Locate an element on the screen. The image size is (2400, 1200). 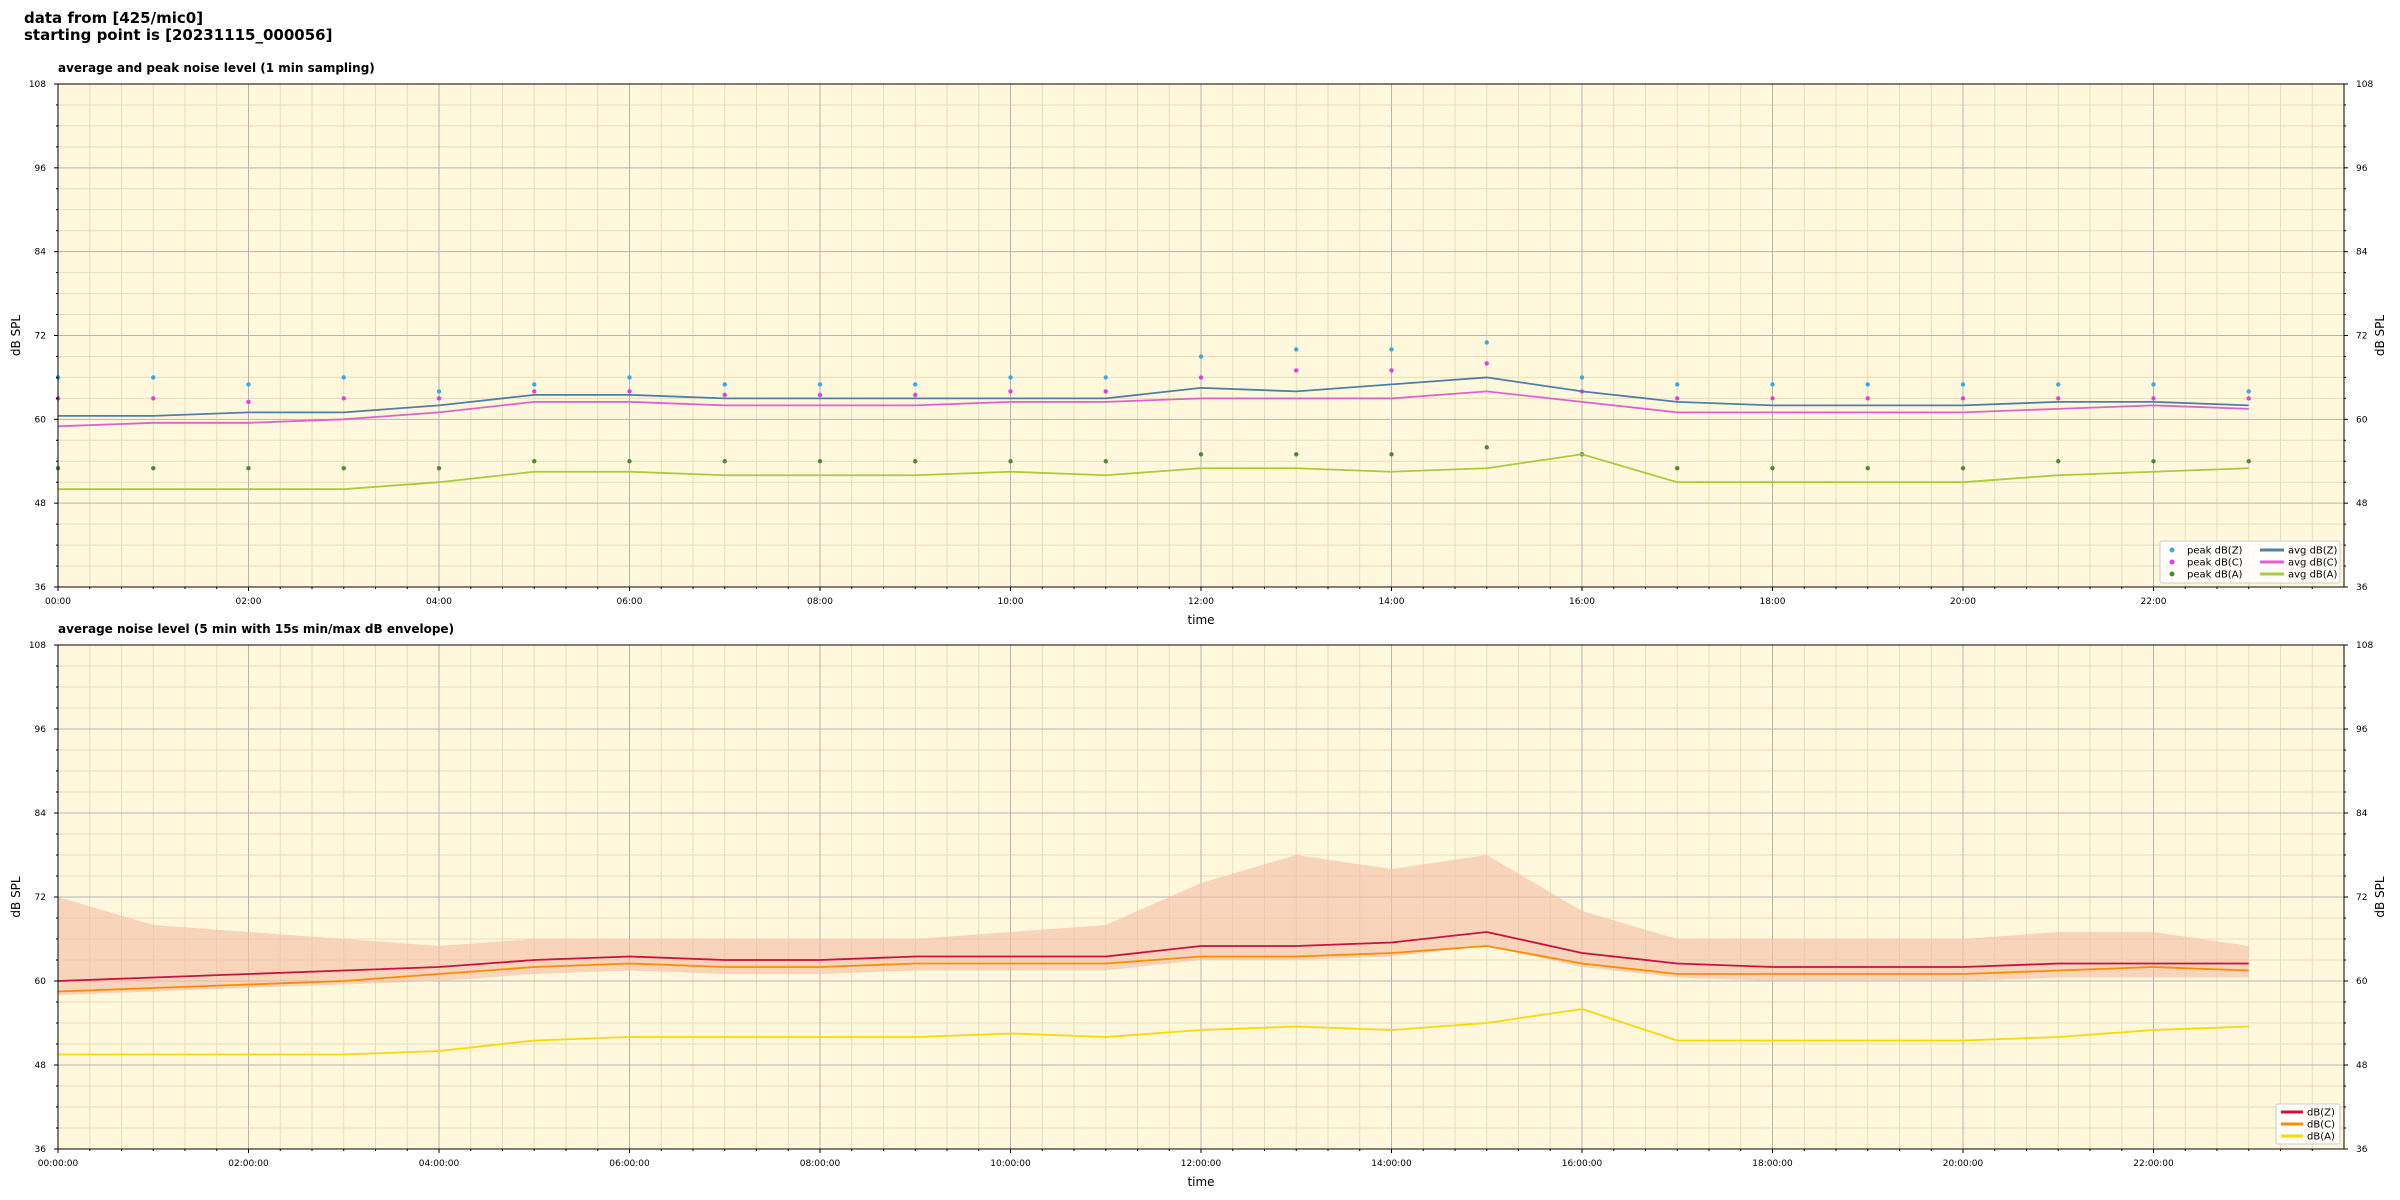
panel2-xtick-label: 12:00:00 is located at coordinates (1201, 1164).